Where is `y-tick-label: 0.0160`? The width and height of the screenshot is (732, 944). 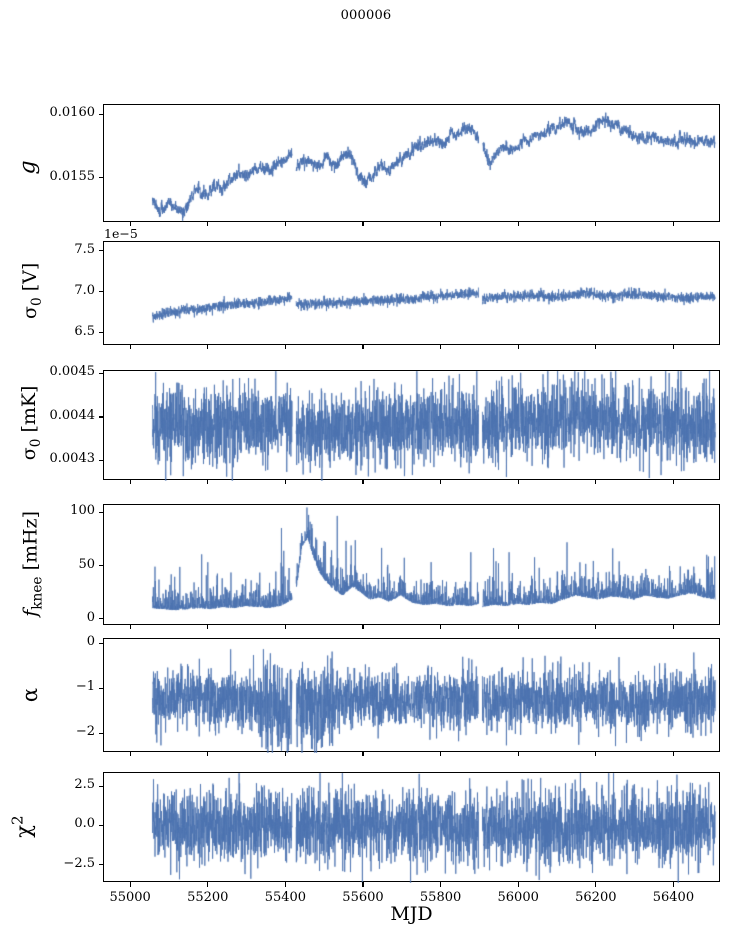
y-tick-label: 0.0160 is located at coordinates (72, 113).